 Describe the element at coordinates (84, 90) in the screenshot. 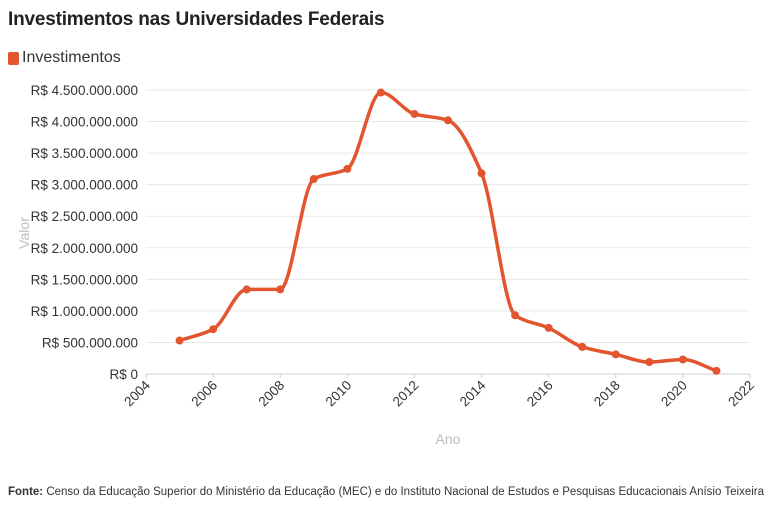

I see `y-tick-label: R$ 4.500.000.000` at that location.